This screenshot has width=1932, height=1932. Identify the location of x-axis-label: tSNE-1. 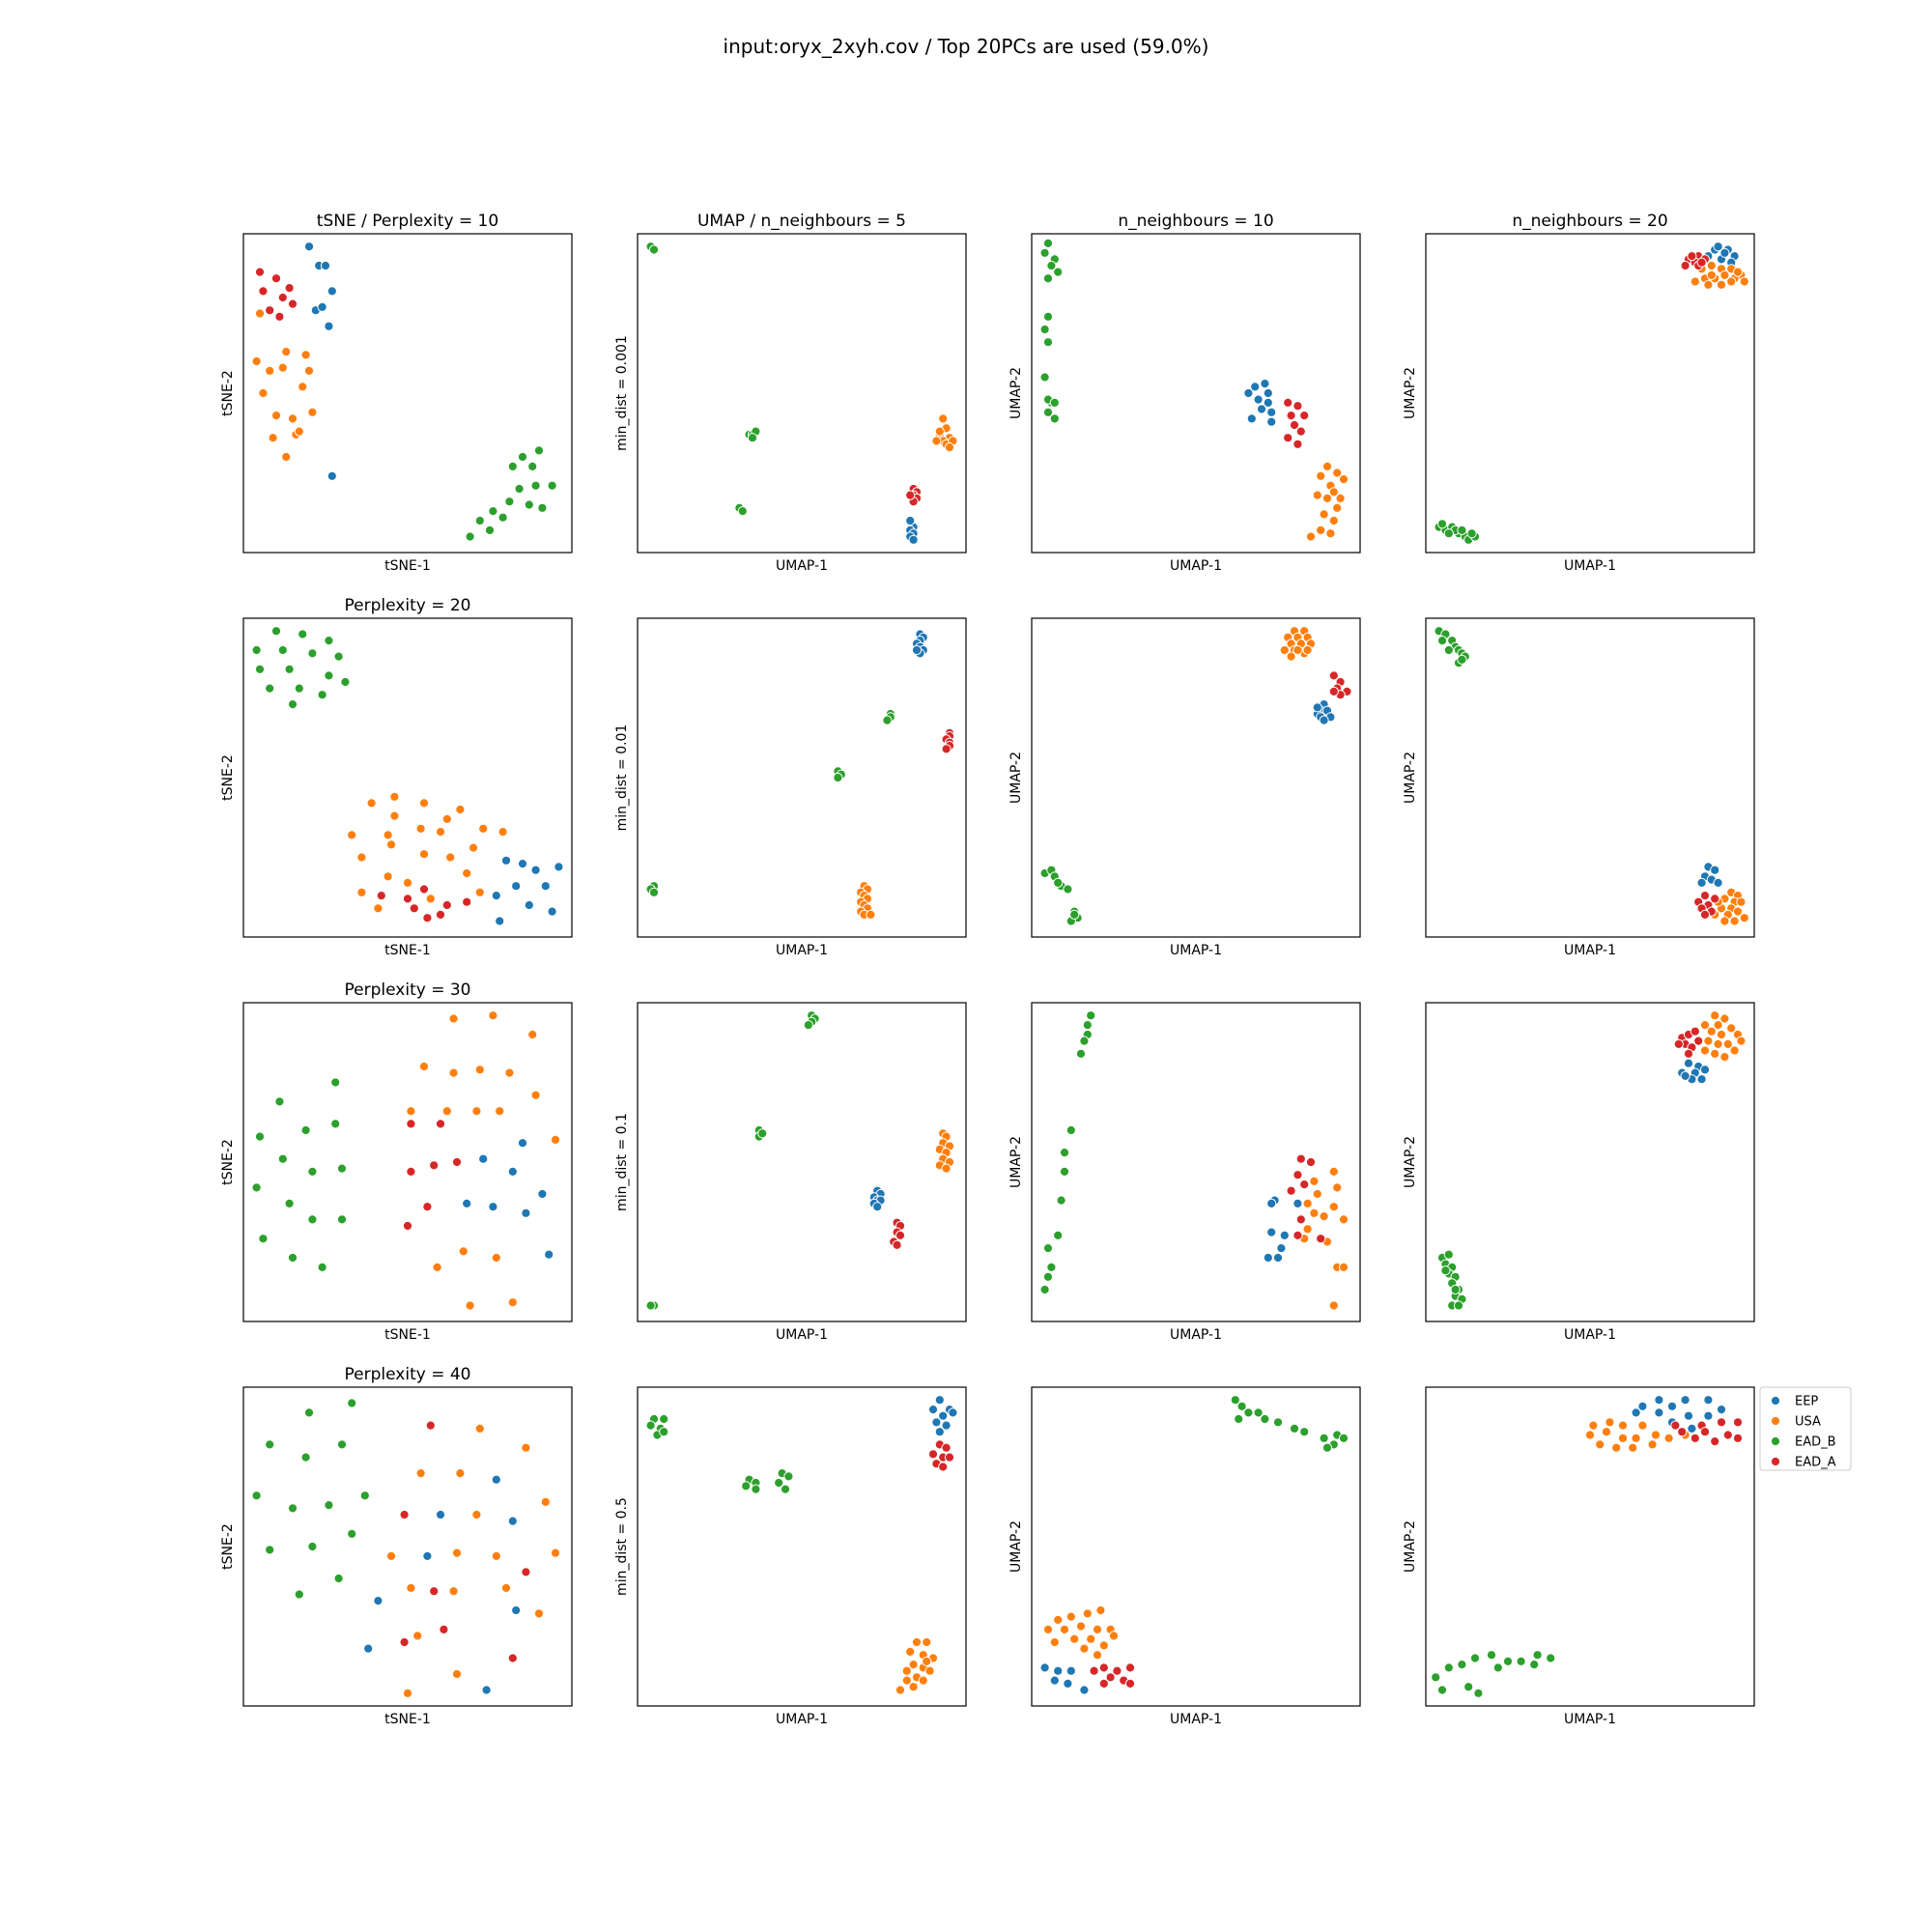
(407, 1335).